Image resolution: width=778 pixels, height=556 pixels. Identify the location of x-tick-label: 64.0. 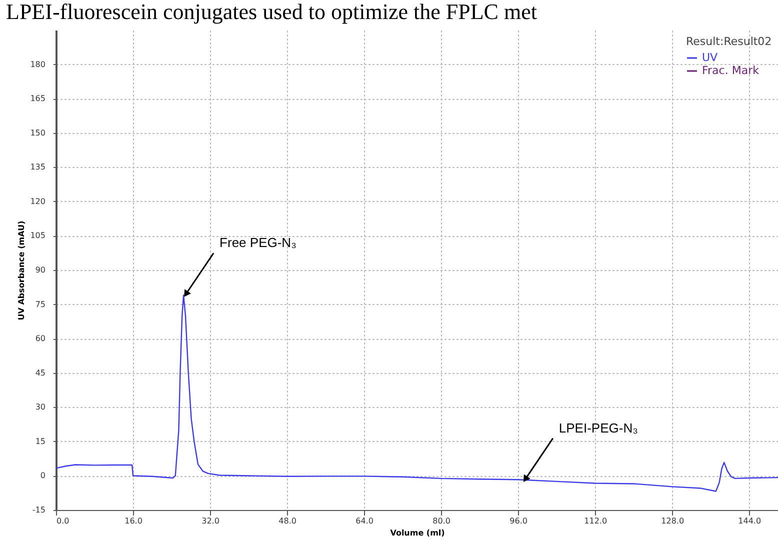
(365, 521).